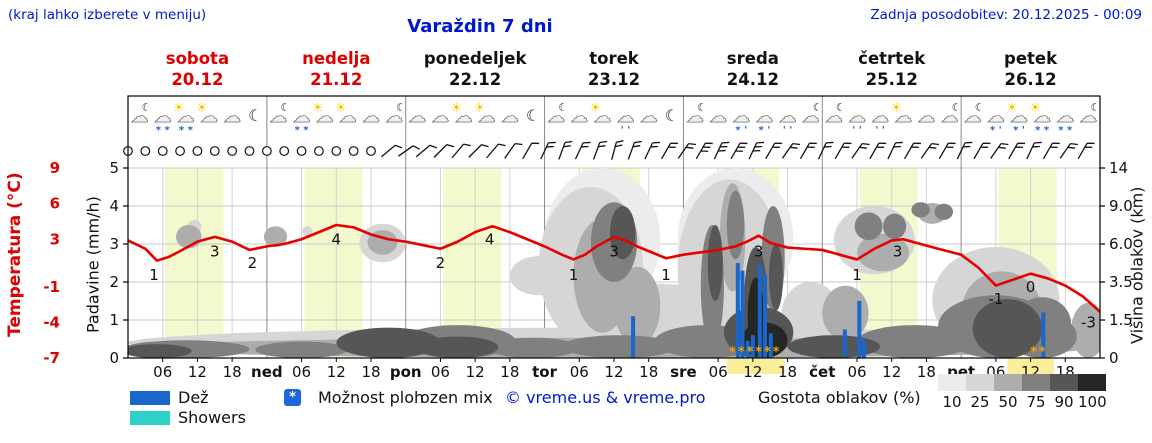 This screenshot has height=443, width=1152. What do you see at coordinates (544, 372) in the screenshot?
I see `svg-text: tor` at bounding box center [544, 372].